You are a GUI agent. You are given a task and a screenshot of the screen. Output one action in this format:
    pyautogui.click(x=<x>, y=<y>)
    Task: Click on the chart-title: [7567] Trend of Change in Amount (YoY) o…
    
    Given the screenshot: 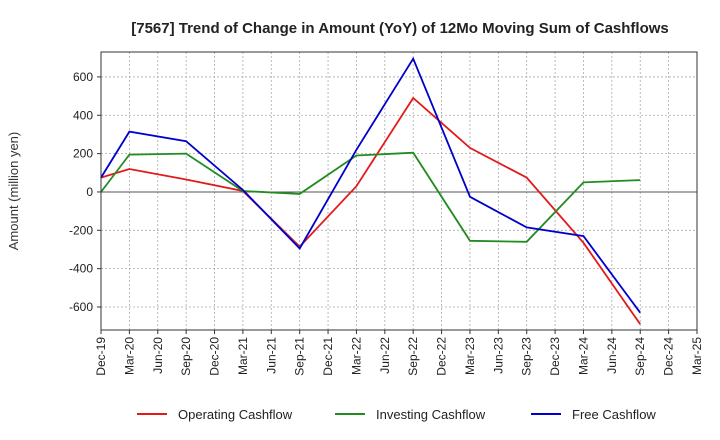 What is the action you would take?
    pyautogui.click(x=400, y=28)
    